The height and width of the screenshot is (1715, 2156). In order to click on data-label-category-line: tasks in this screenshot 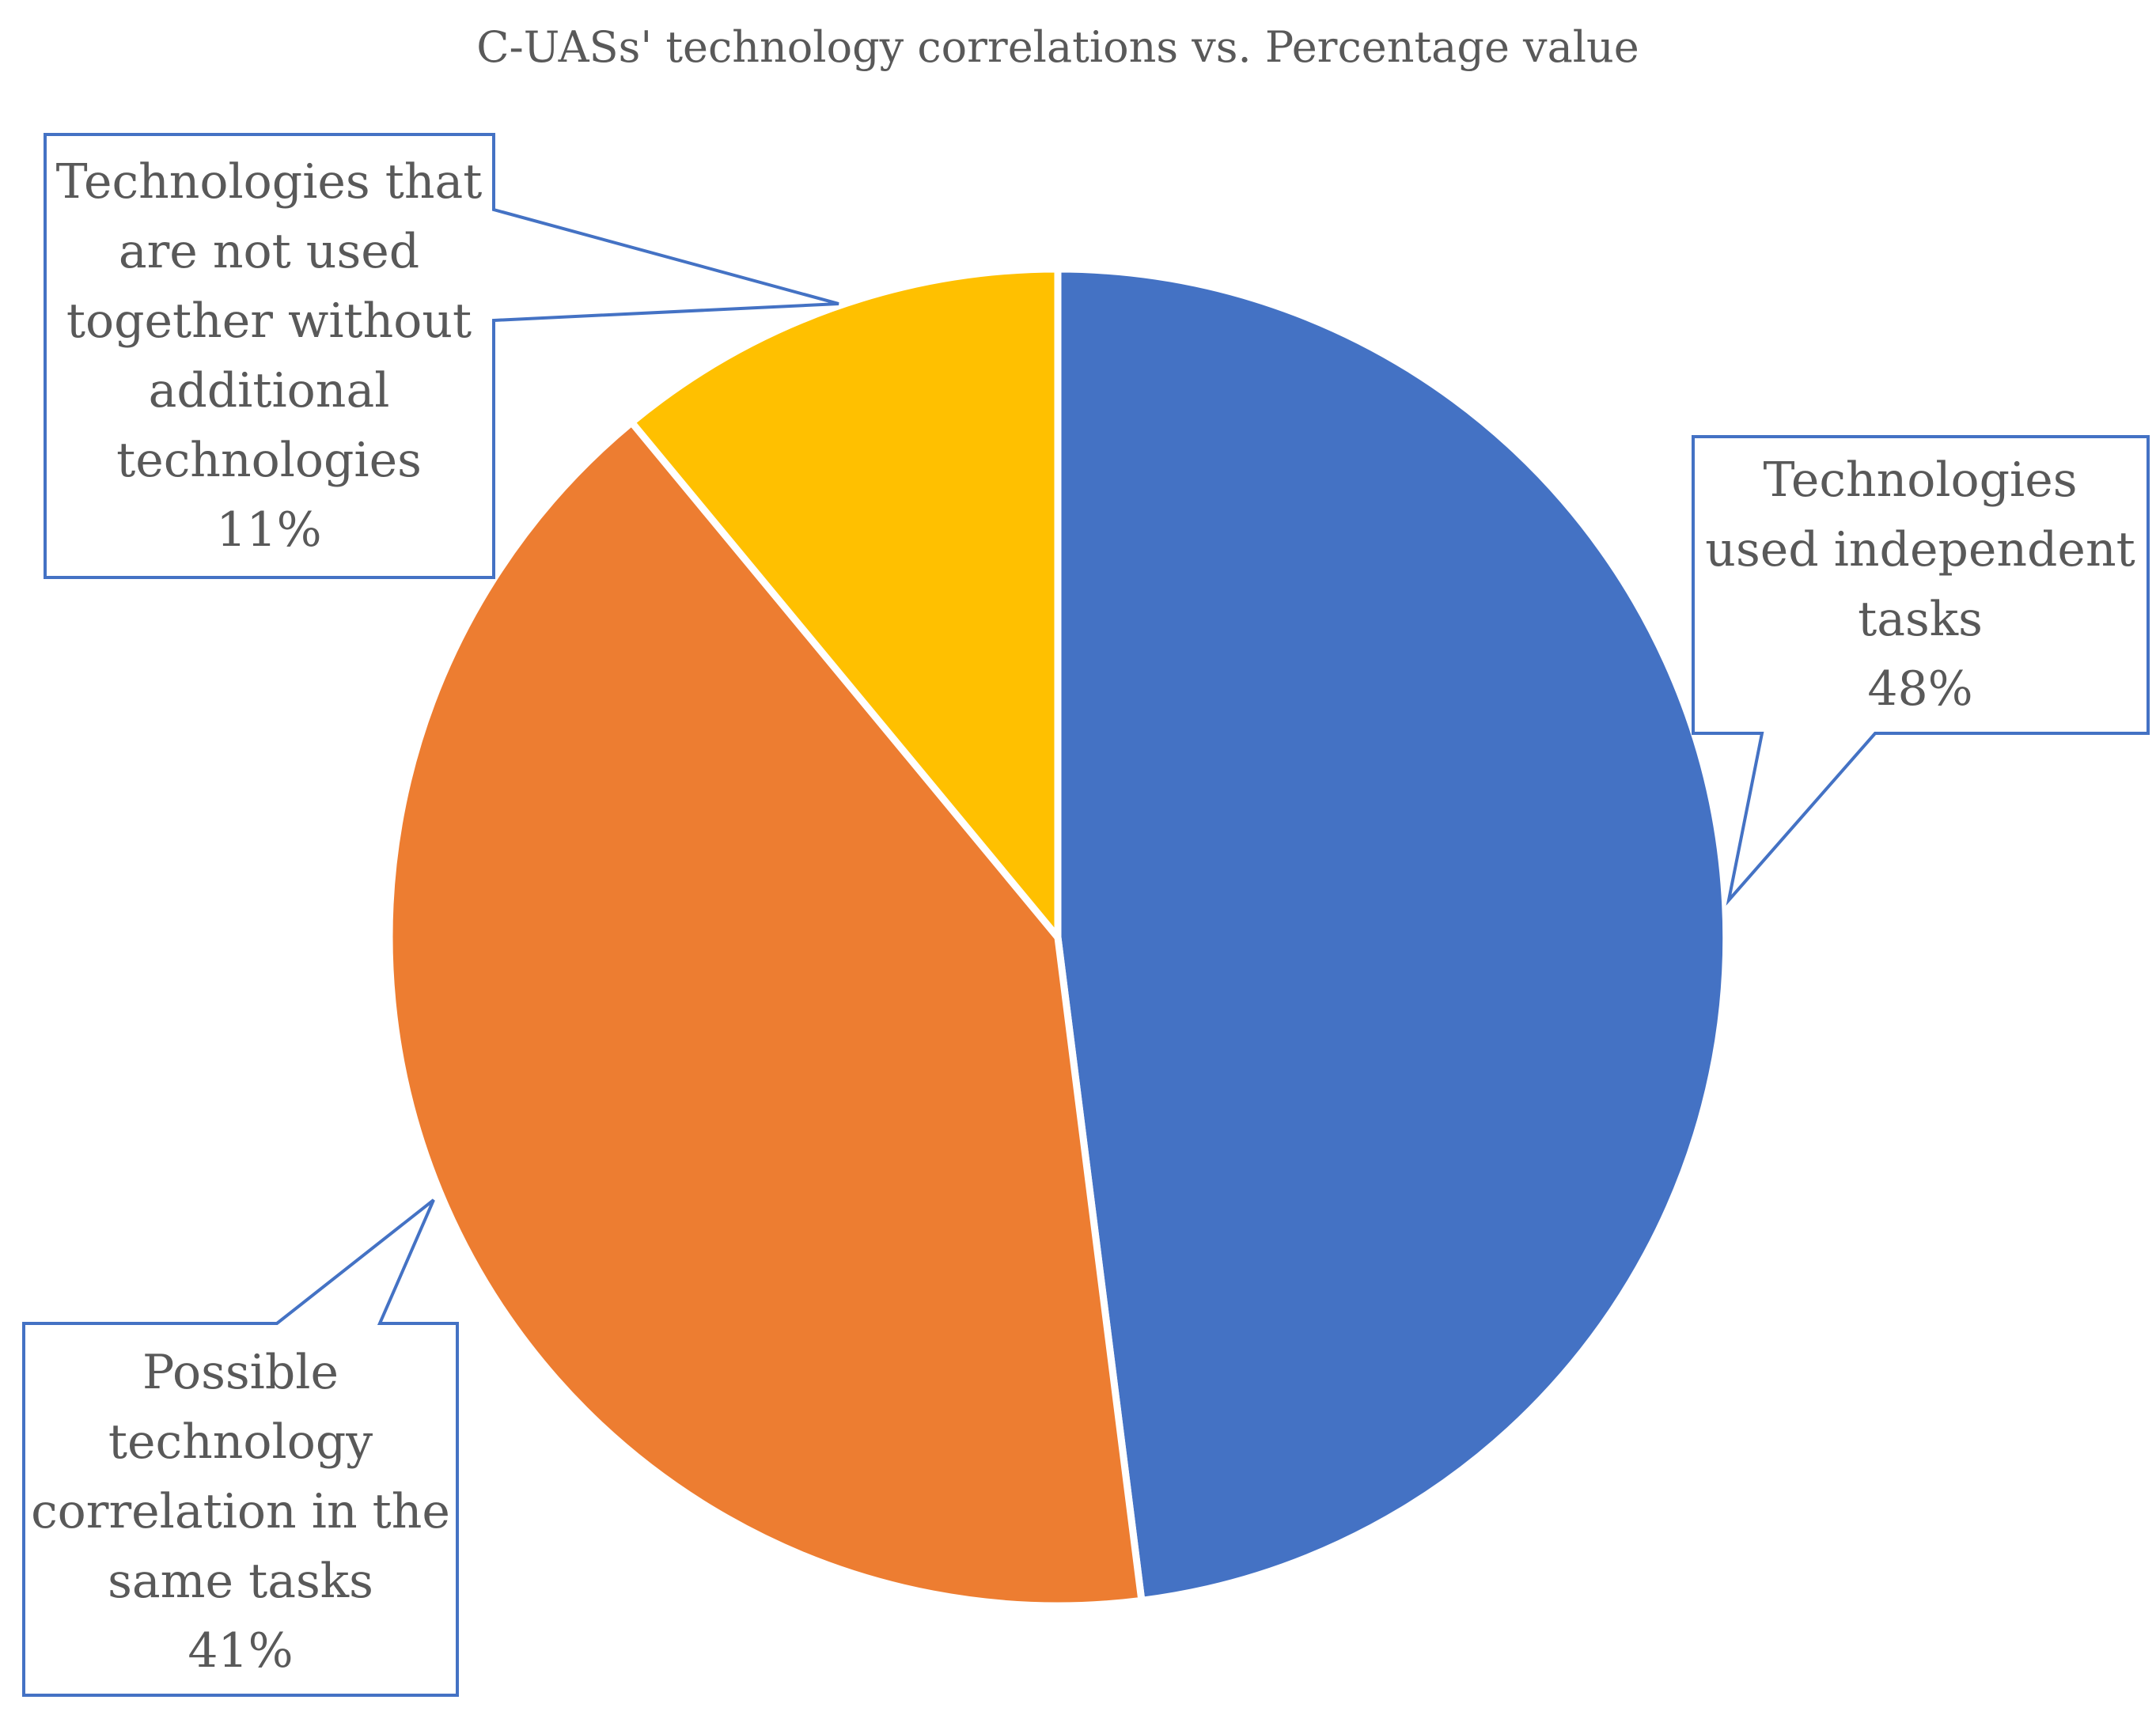, I will do `click(1920, 619)`.